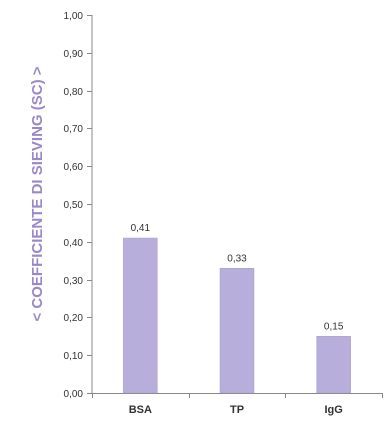 The image size is (385, 423). Describe the element at coordinates (140, 410) in the screenshot. I see `x-tick-label: BSA` at that location.